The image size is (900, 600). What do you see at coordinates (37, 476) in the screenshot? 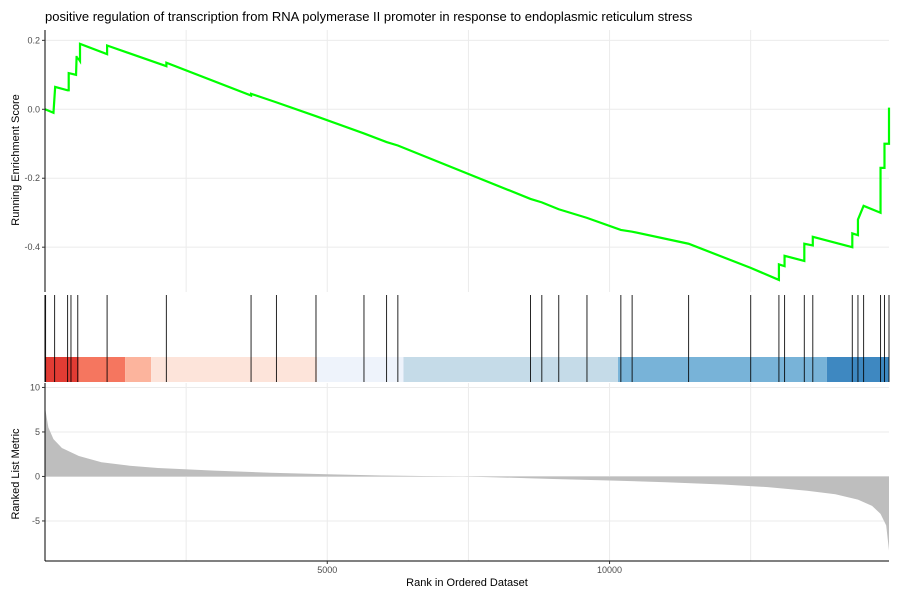
I see `y-tick-label: 0` at bounding box center [37, 476].